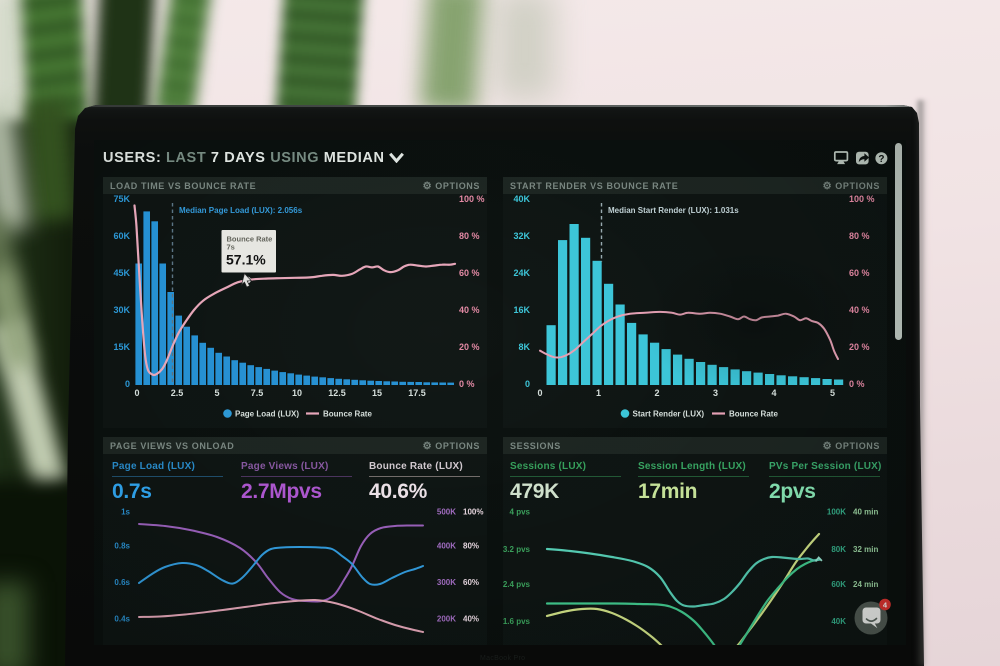  What do you see at coordinates (715, 393) in the screenshot?
I see `svg-text: 3` at bounding box center [715, 393].